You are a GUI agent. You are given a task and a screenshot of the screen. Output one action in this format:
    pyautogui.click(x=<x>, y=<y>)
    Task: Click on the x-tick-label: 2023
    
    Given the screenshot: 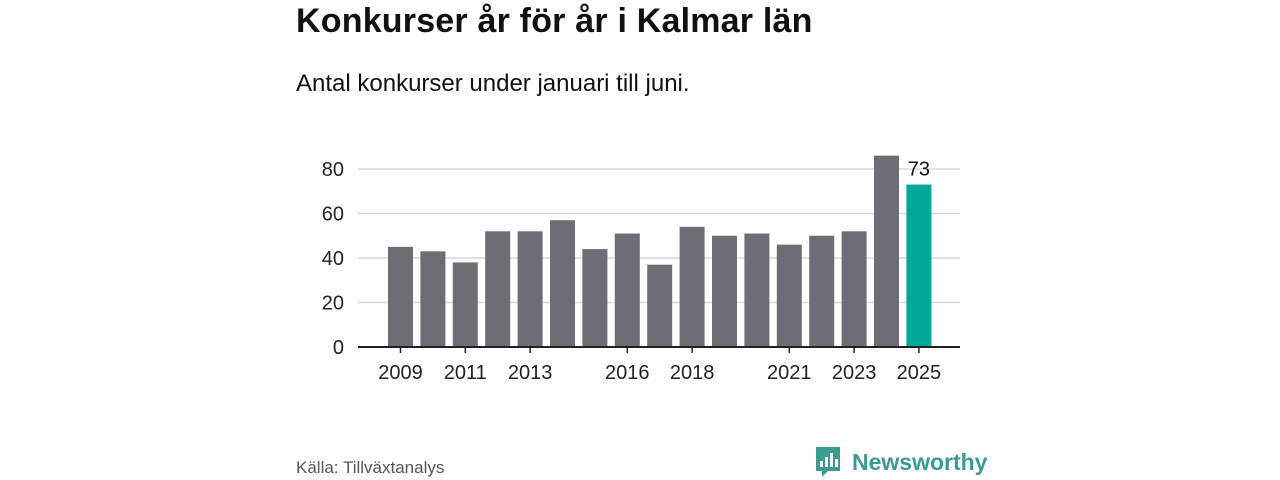 What is the action you would take?
    pyautogui.click(x=854, y=373)
    